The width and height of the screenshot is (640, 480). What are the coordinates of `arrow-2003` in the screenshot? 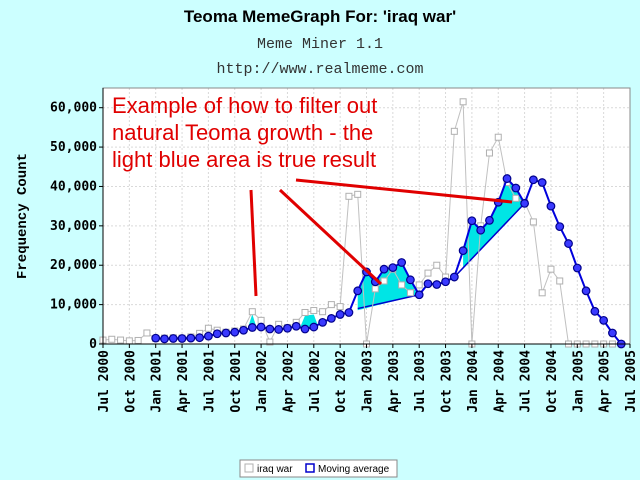 It's located at (330, 237).